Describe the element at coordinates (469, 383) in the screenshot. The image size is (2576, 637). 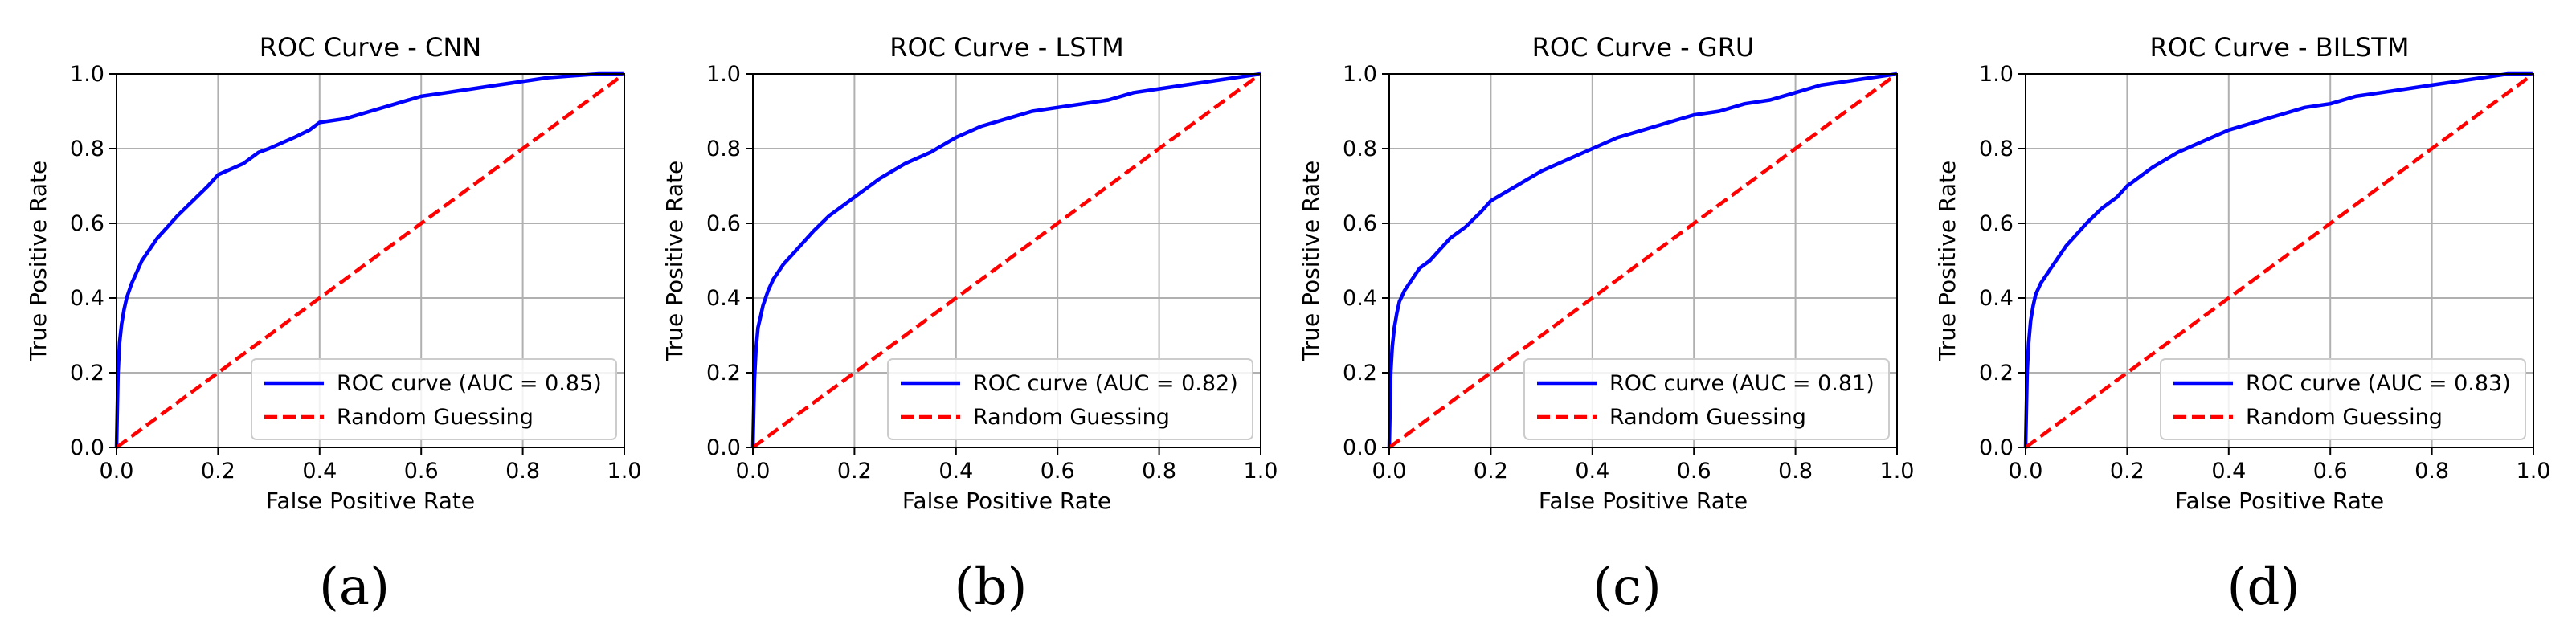
I see `legend-entry-0: ROC curve (AUC = 0.85)` at that location.